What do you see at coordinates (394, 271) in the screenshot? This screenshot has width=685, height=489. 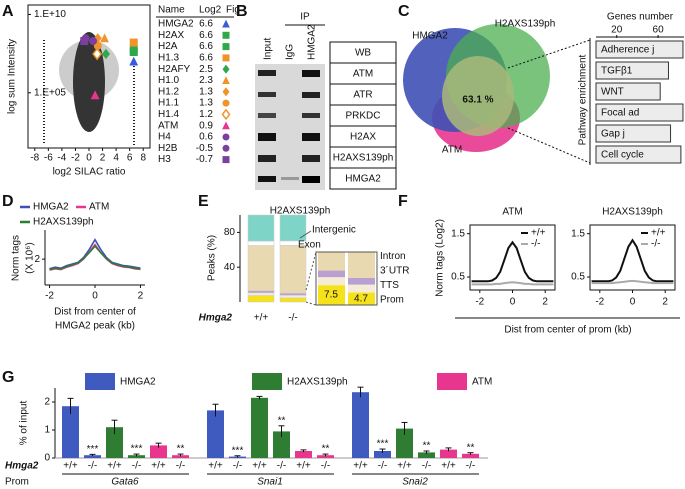 I see `segment-label: 3´UTR` at bounding box center [394, 271].